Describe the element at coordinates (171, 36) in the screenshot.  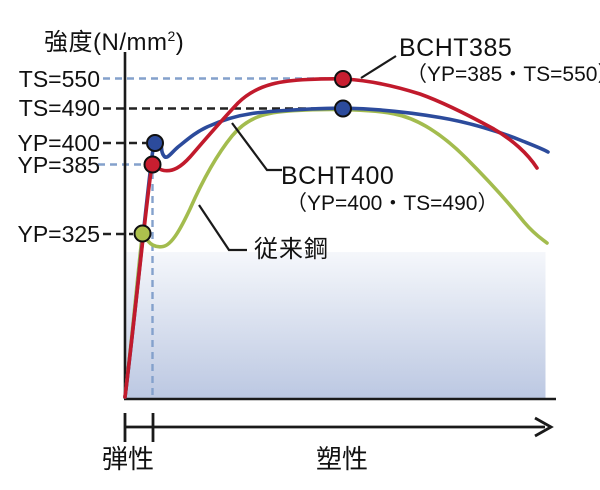
I see `y-axis-title-superscript: 2` at that location.